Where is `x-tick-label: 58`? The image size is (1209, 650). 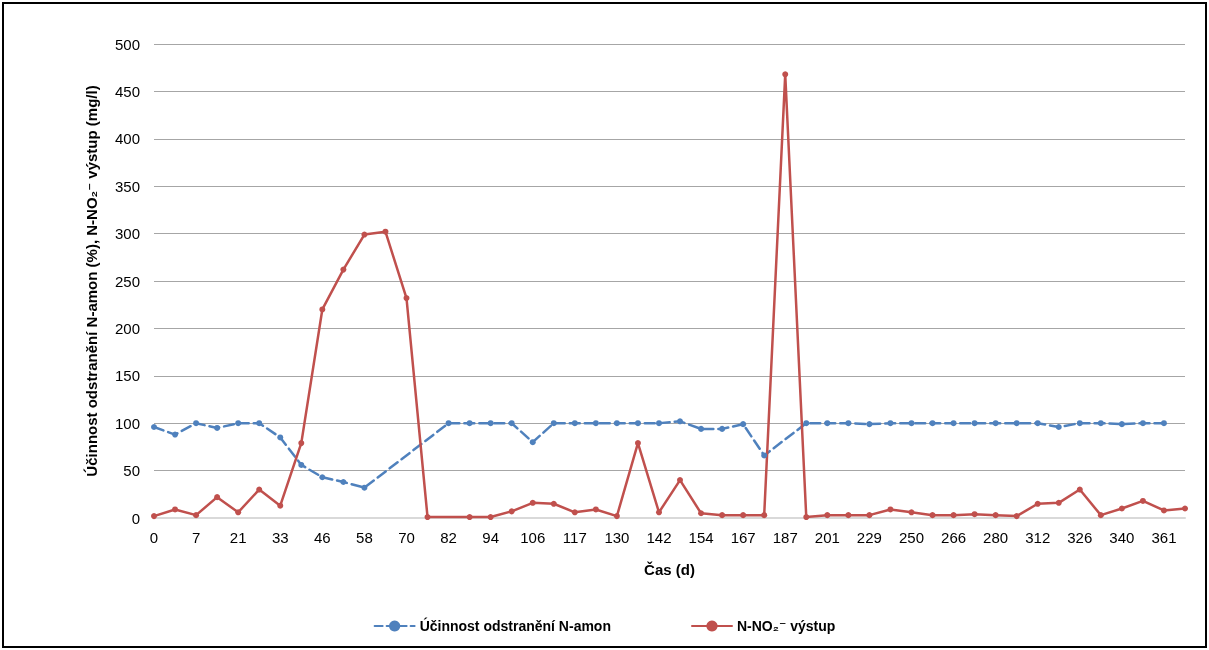
x-tick-label: 58 is located at coordinates (364, 537).